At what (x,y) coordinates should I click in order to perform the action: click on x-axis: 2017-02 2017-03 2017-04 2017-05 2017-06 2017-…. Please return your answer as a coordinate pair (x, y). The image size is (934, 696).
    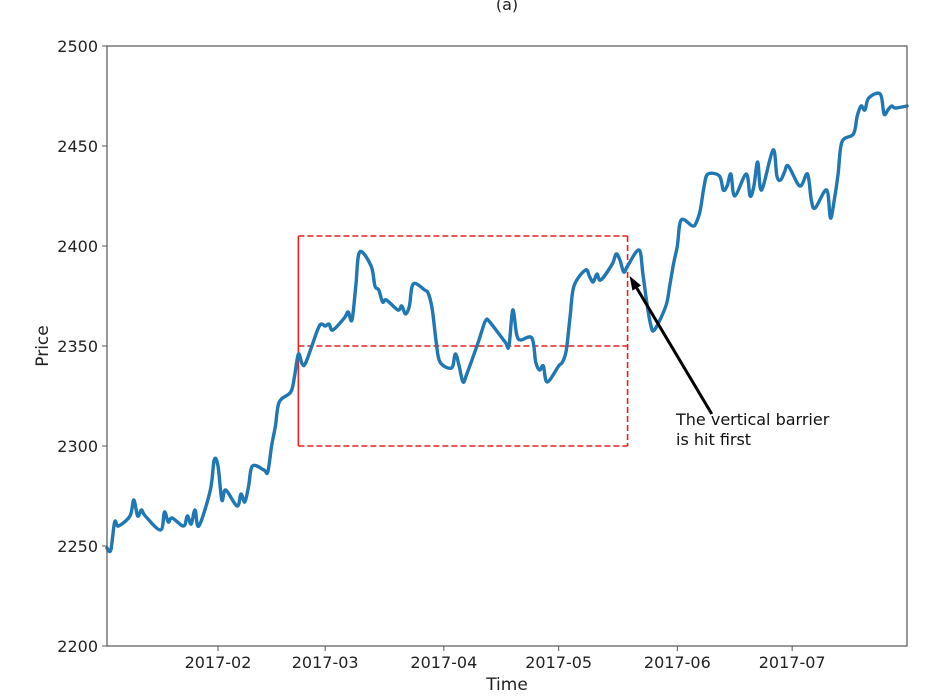
    Looking at the image, I should click on (505, 659).